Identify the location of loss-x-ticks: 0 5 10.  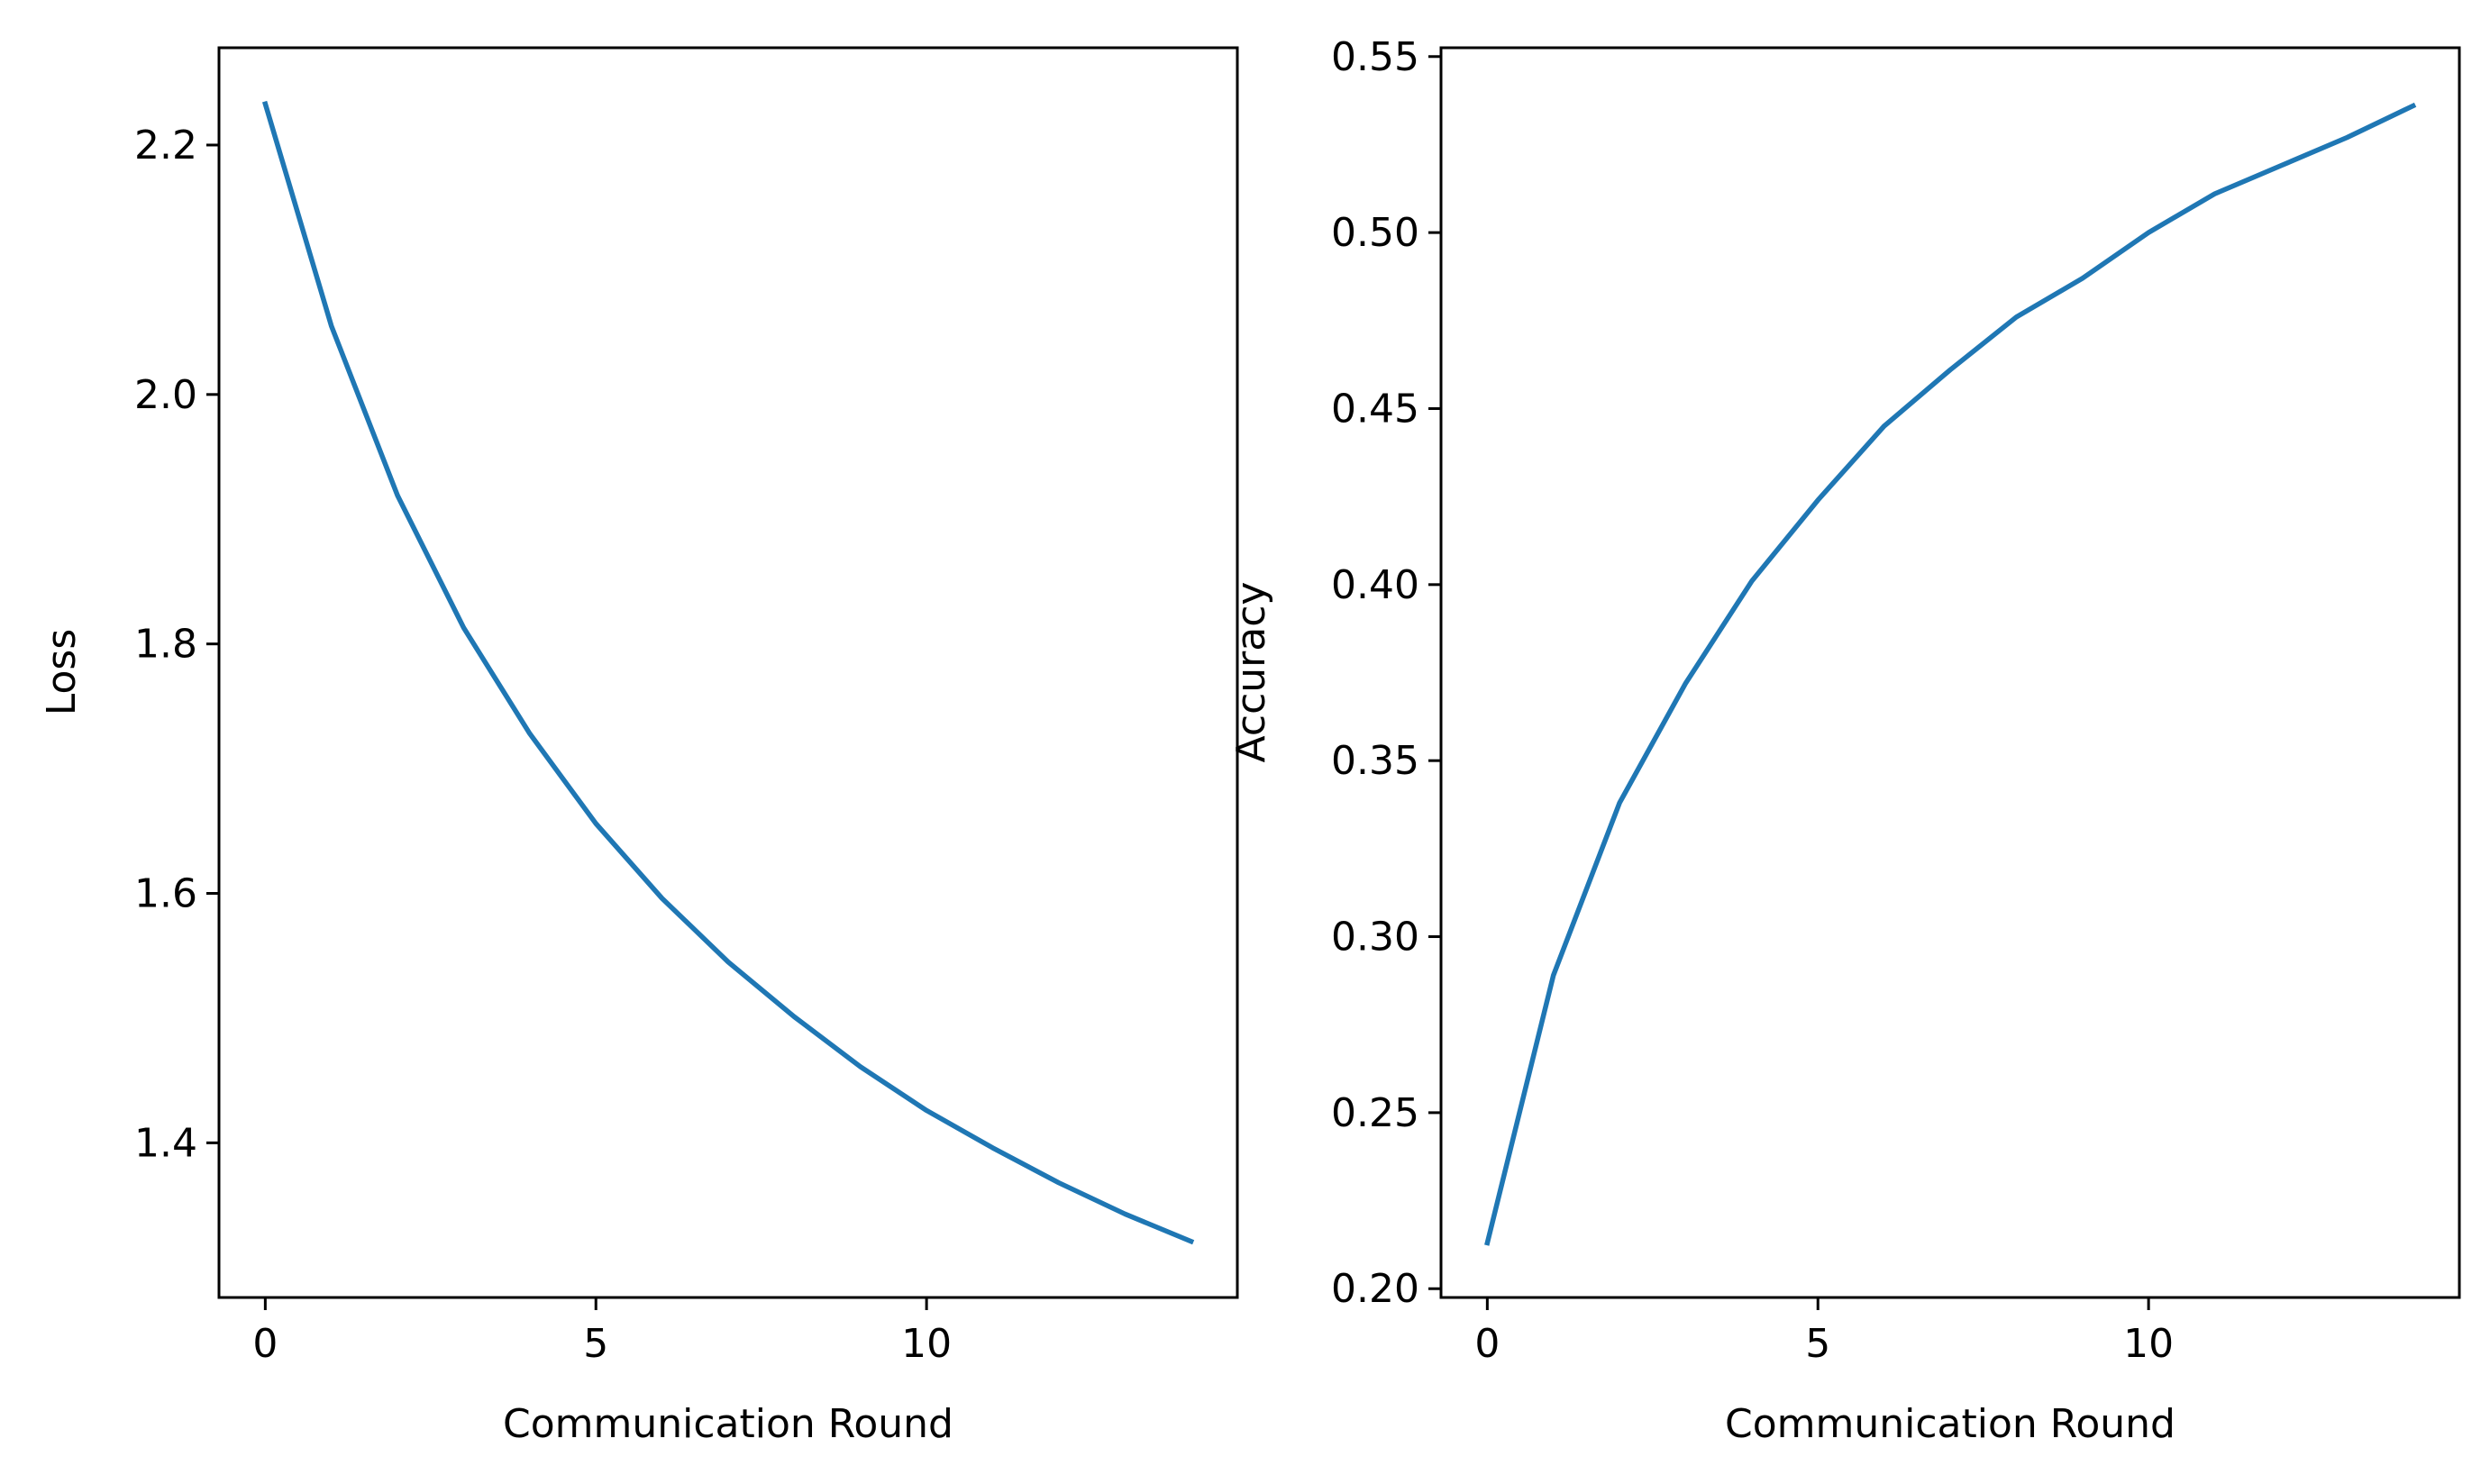
(602, 1332).